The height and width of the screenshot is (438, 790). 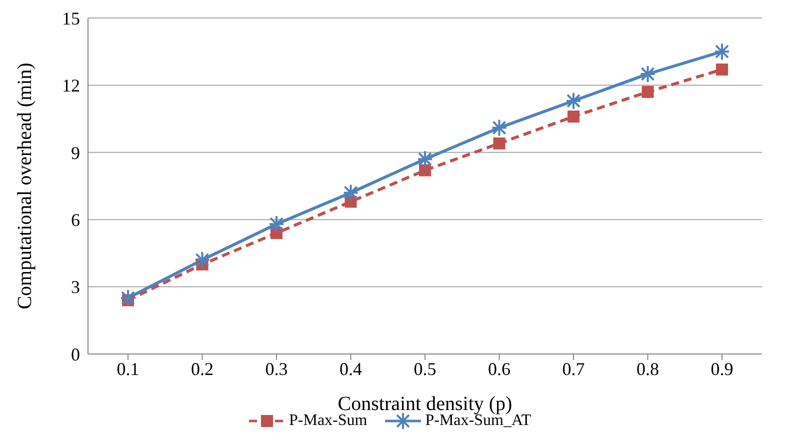 I want to click on x-tick-label: 0.8, so click(x=647, y=368).